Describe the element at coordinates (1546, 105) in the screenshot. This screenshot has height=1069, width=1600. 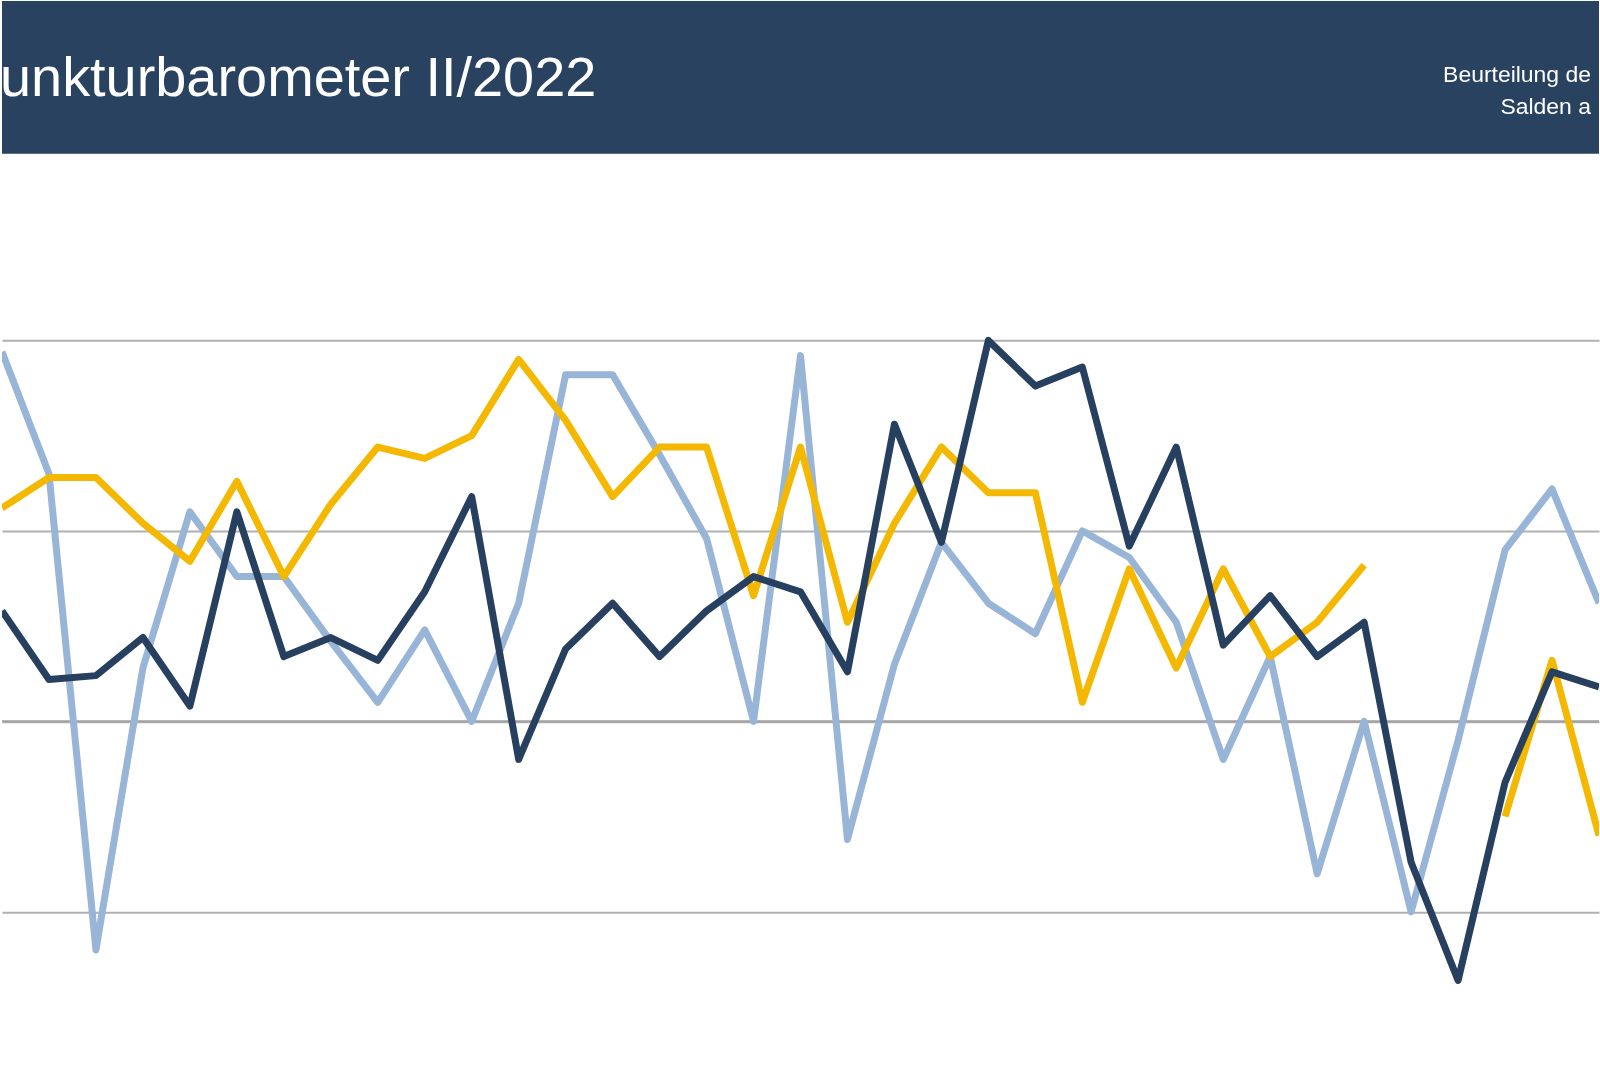
I see `text: Salden a` at that location.